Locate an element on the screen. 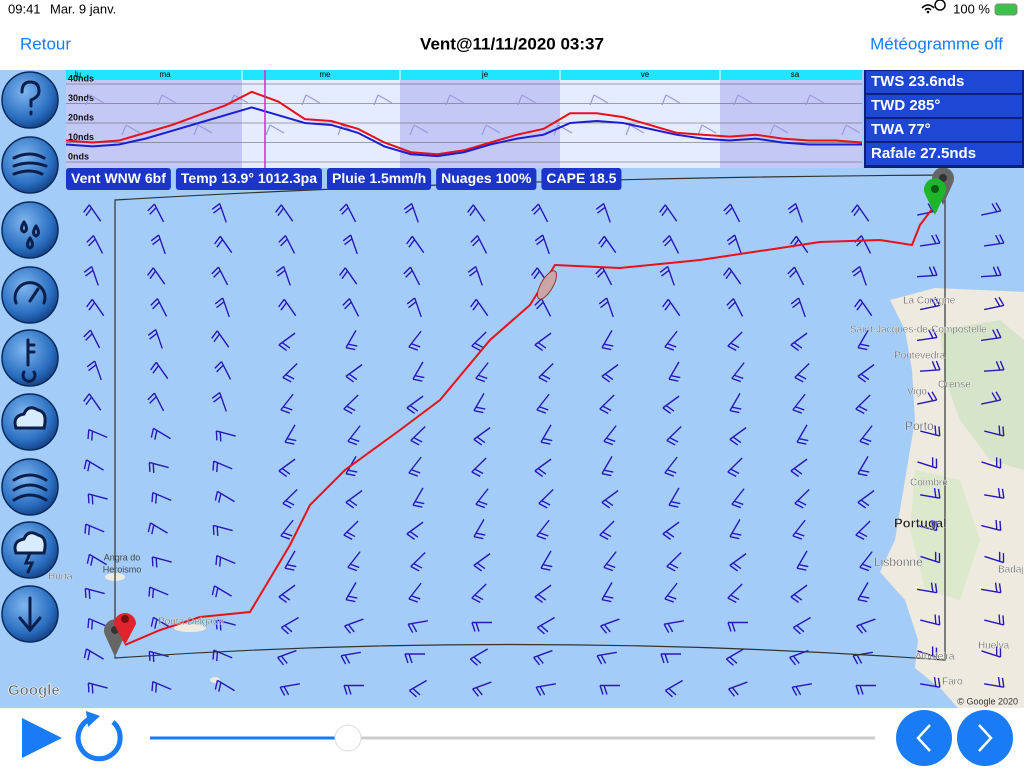 The image size is (1024, 768). map-label: Angra do is located at coordinates (122, 557).